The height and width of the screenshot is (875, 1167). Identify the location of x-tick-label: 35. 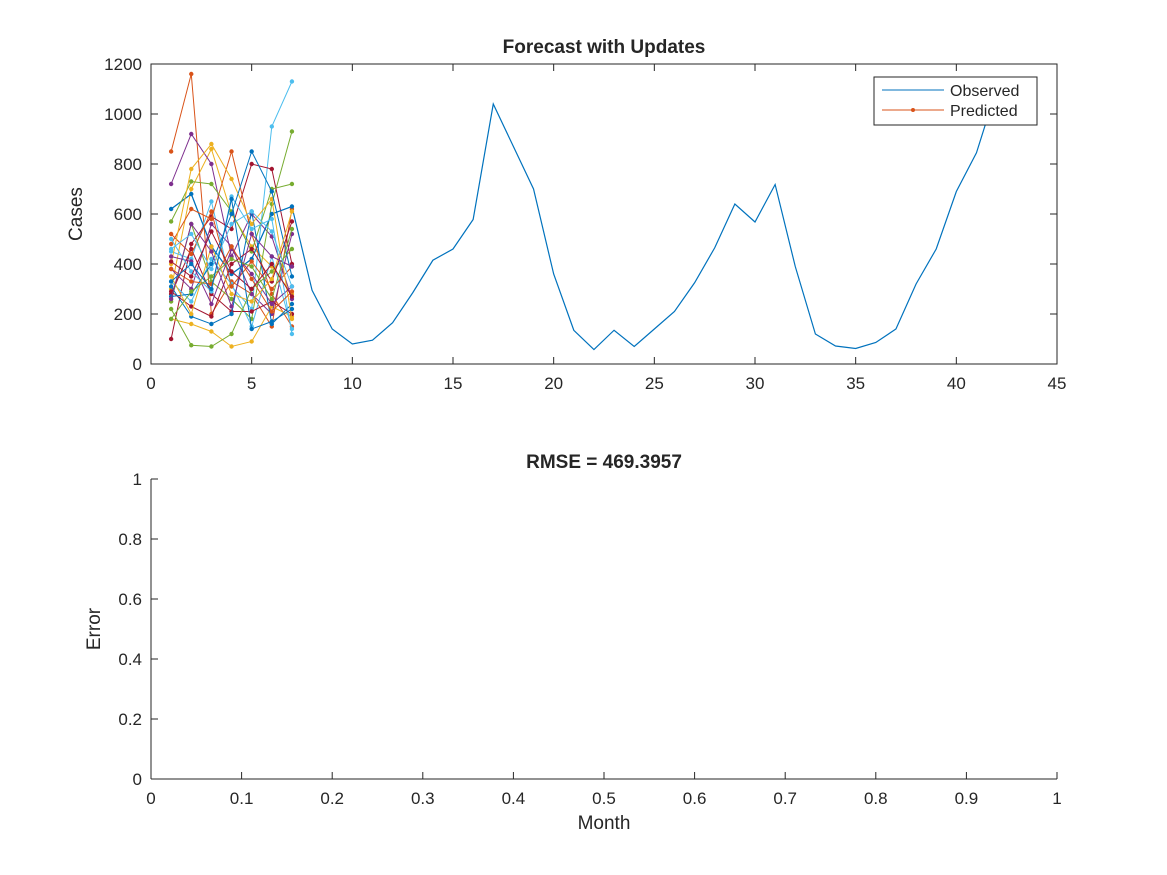
(855, 383).